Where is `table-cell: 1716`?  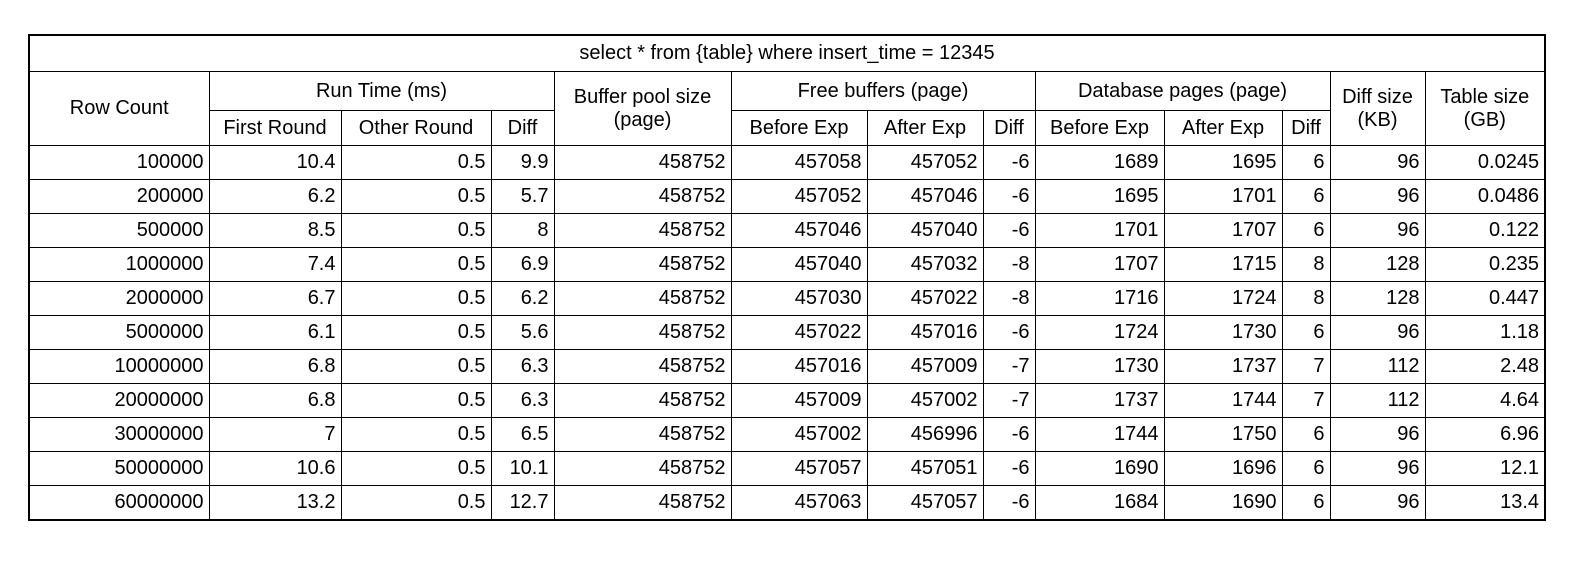 table-cell: 1716 is located at coordinates (1099, 298).